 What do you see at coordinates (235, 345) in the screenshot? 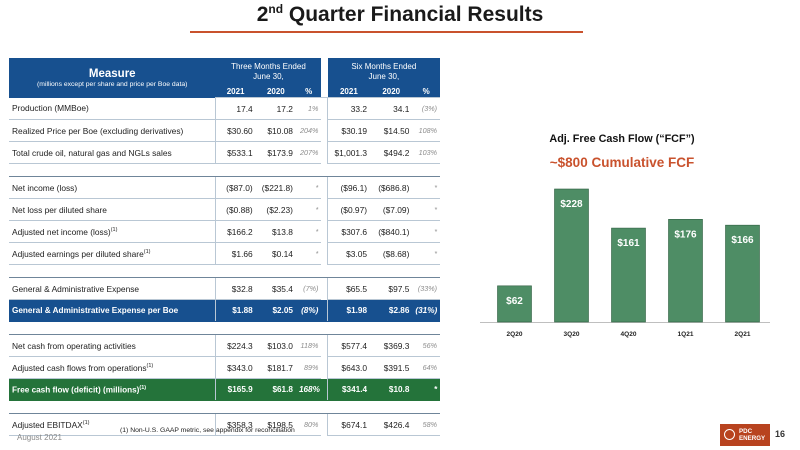
I see `table-cell-value: $224.3` at bounding box center [235, 345].